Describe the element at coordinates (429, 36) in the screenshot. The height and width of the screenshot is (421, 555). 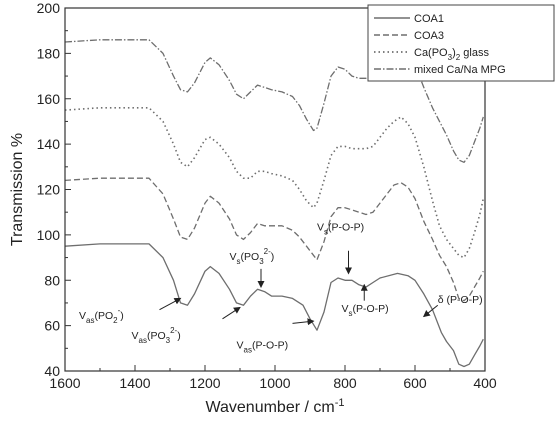
I see `legend-label-2: COA3` at that location.